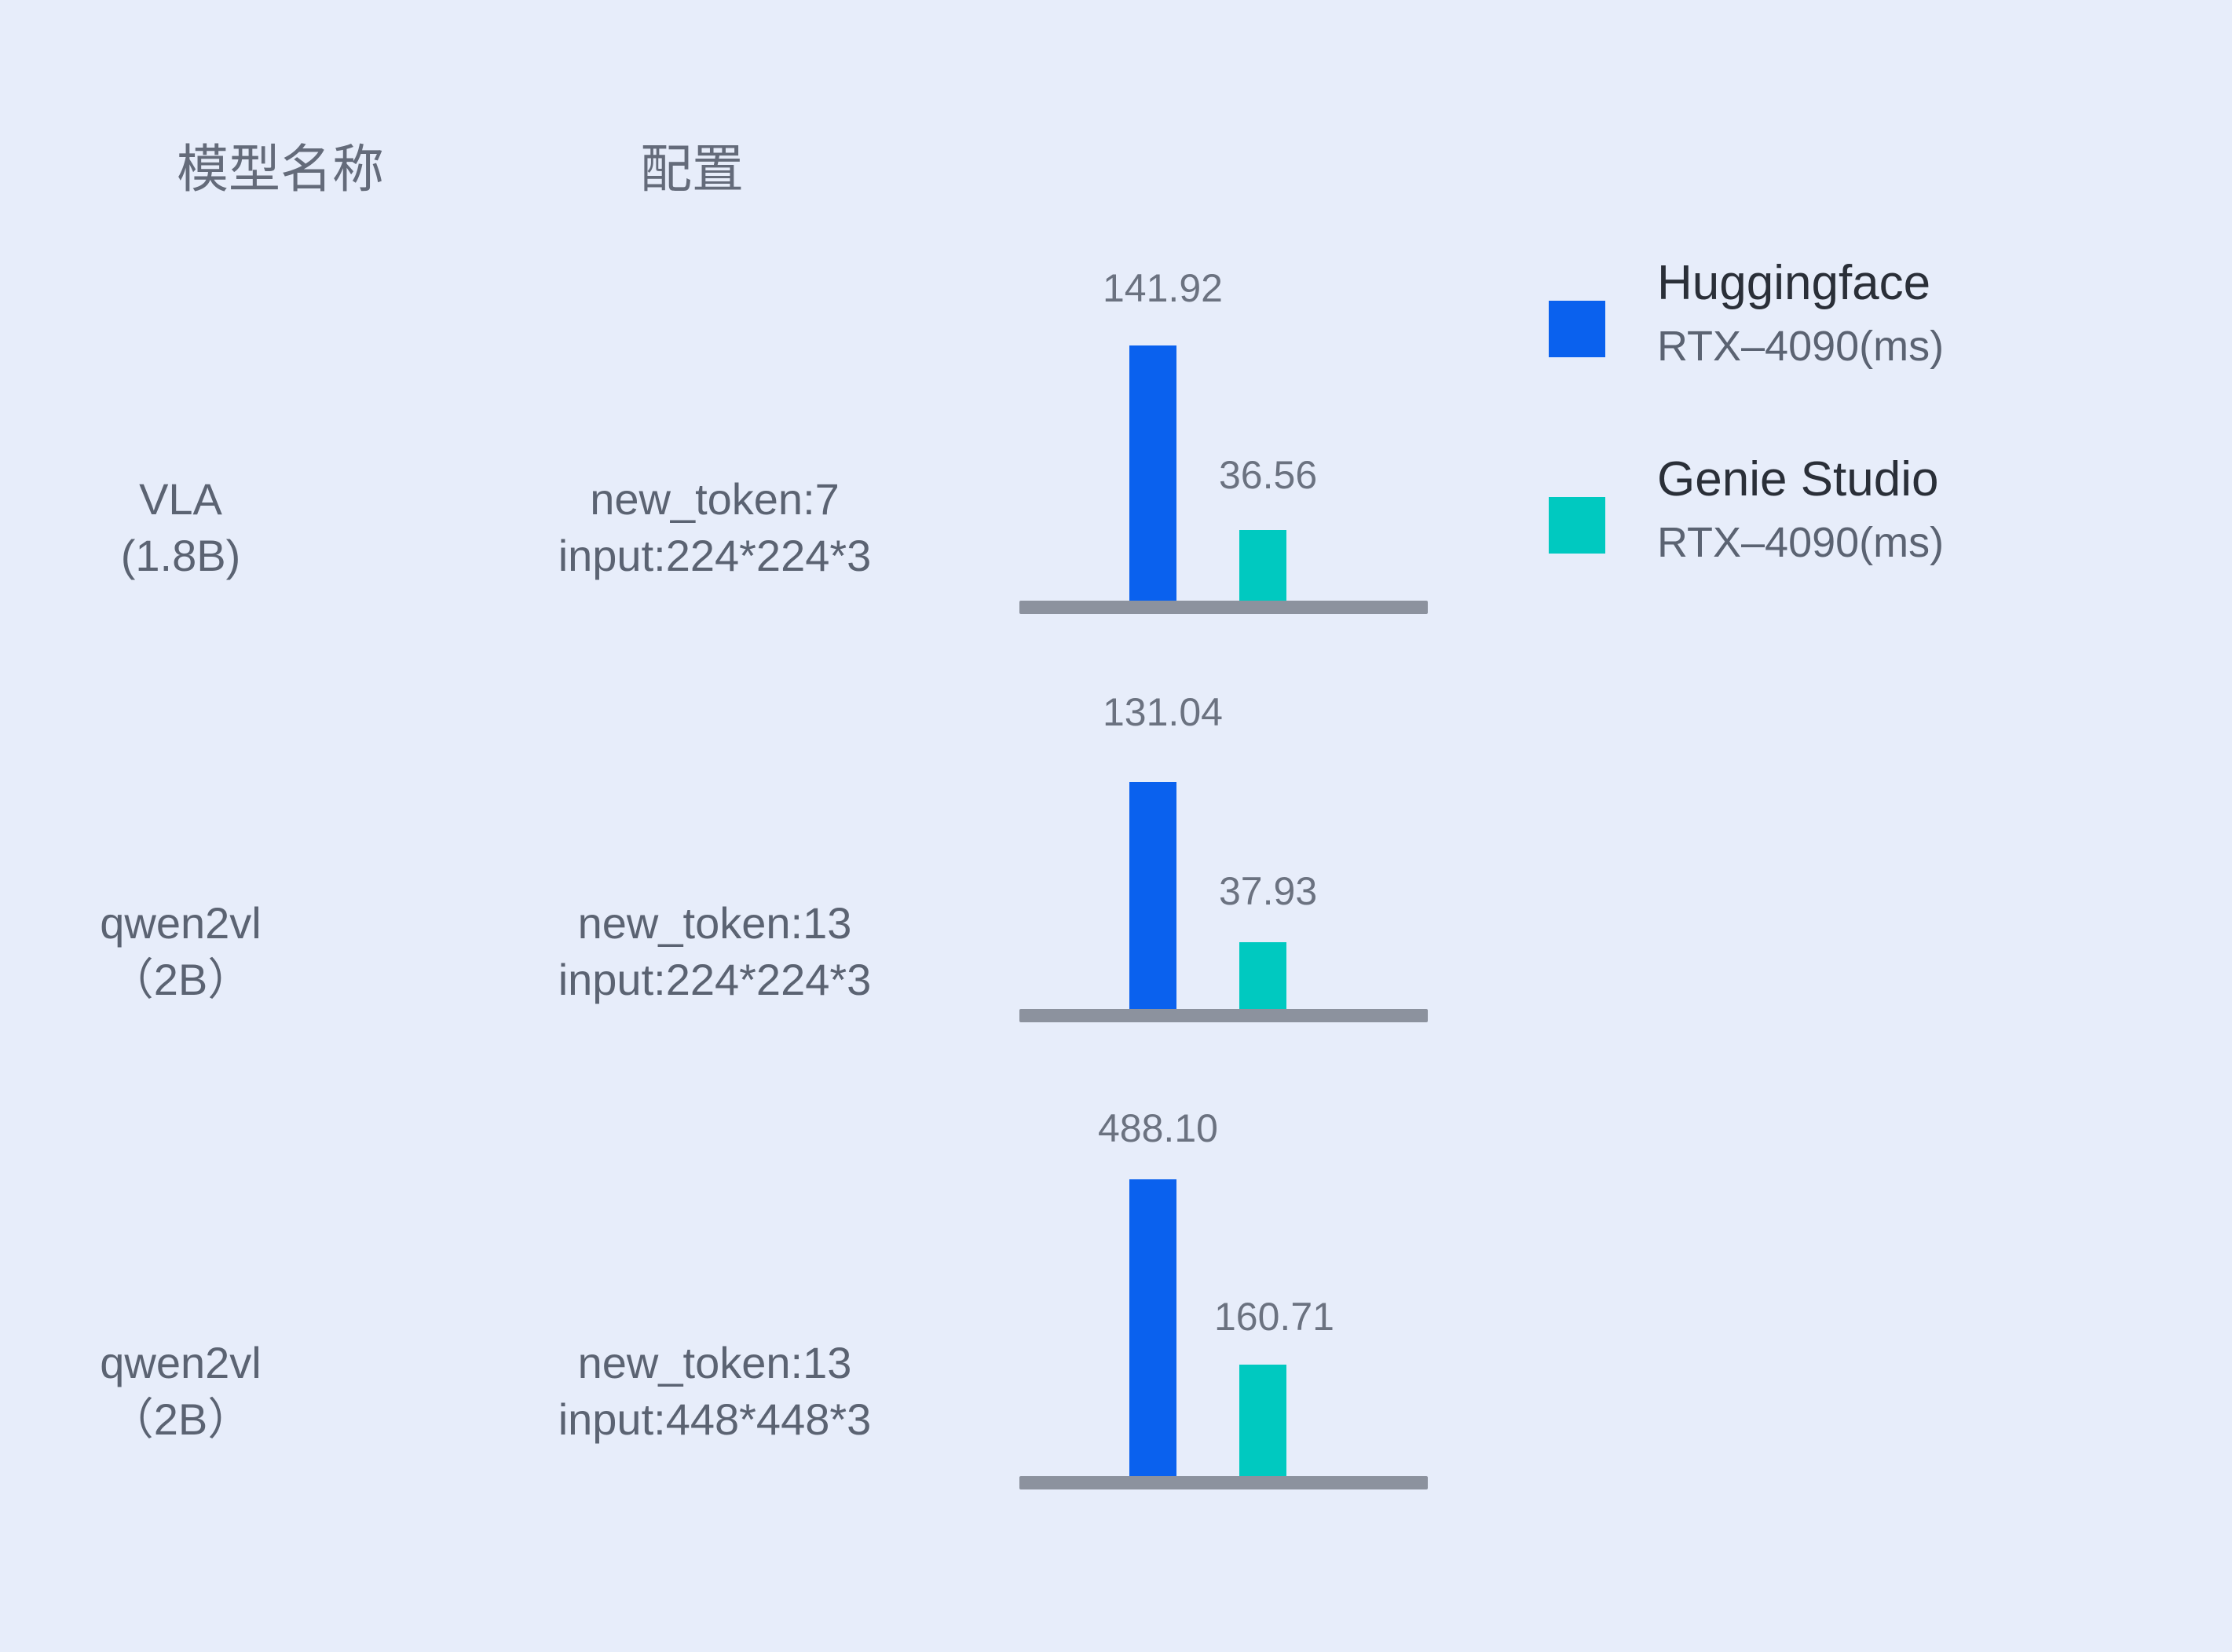 The height and width of the screenshot is (1652, 2232). What do you see at coordinates (1158, 1128) in the screenshot?
I see `bar-value-label-huggingface: 488.10` at bounding box center [1158, 1128].